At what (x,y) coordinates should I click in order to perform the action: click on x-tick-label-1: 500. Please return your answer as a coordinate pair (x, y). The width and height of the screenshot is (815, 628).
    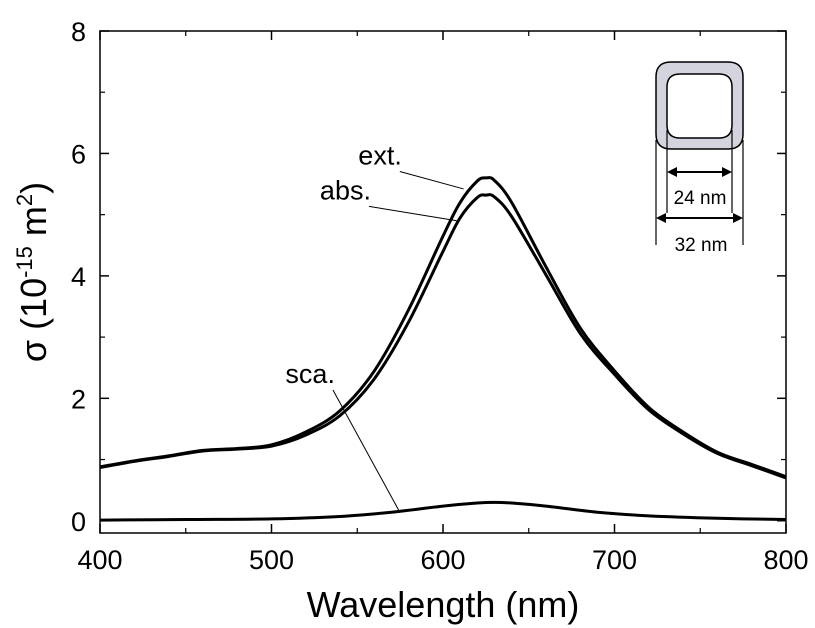
    Looking at the image, I should click on (271, 560).